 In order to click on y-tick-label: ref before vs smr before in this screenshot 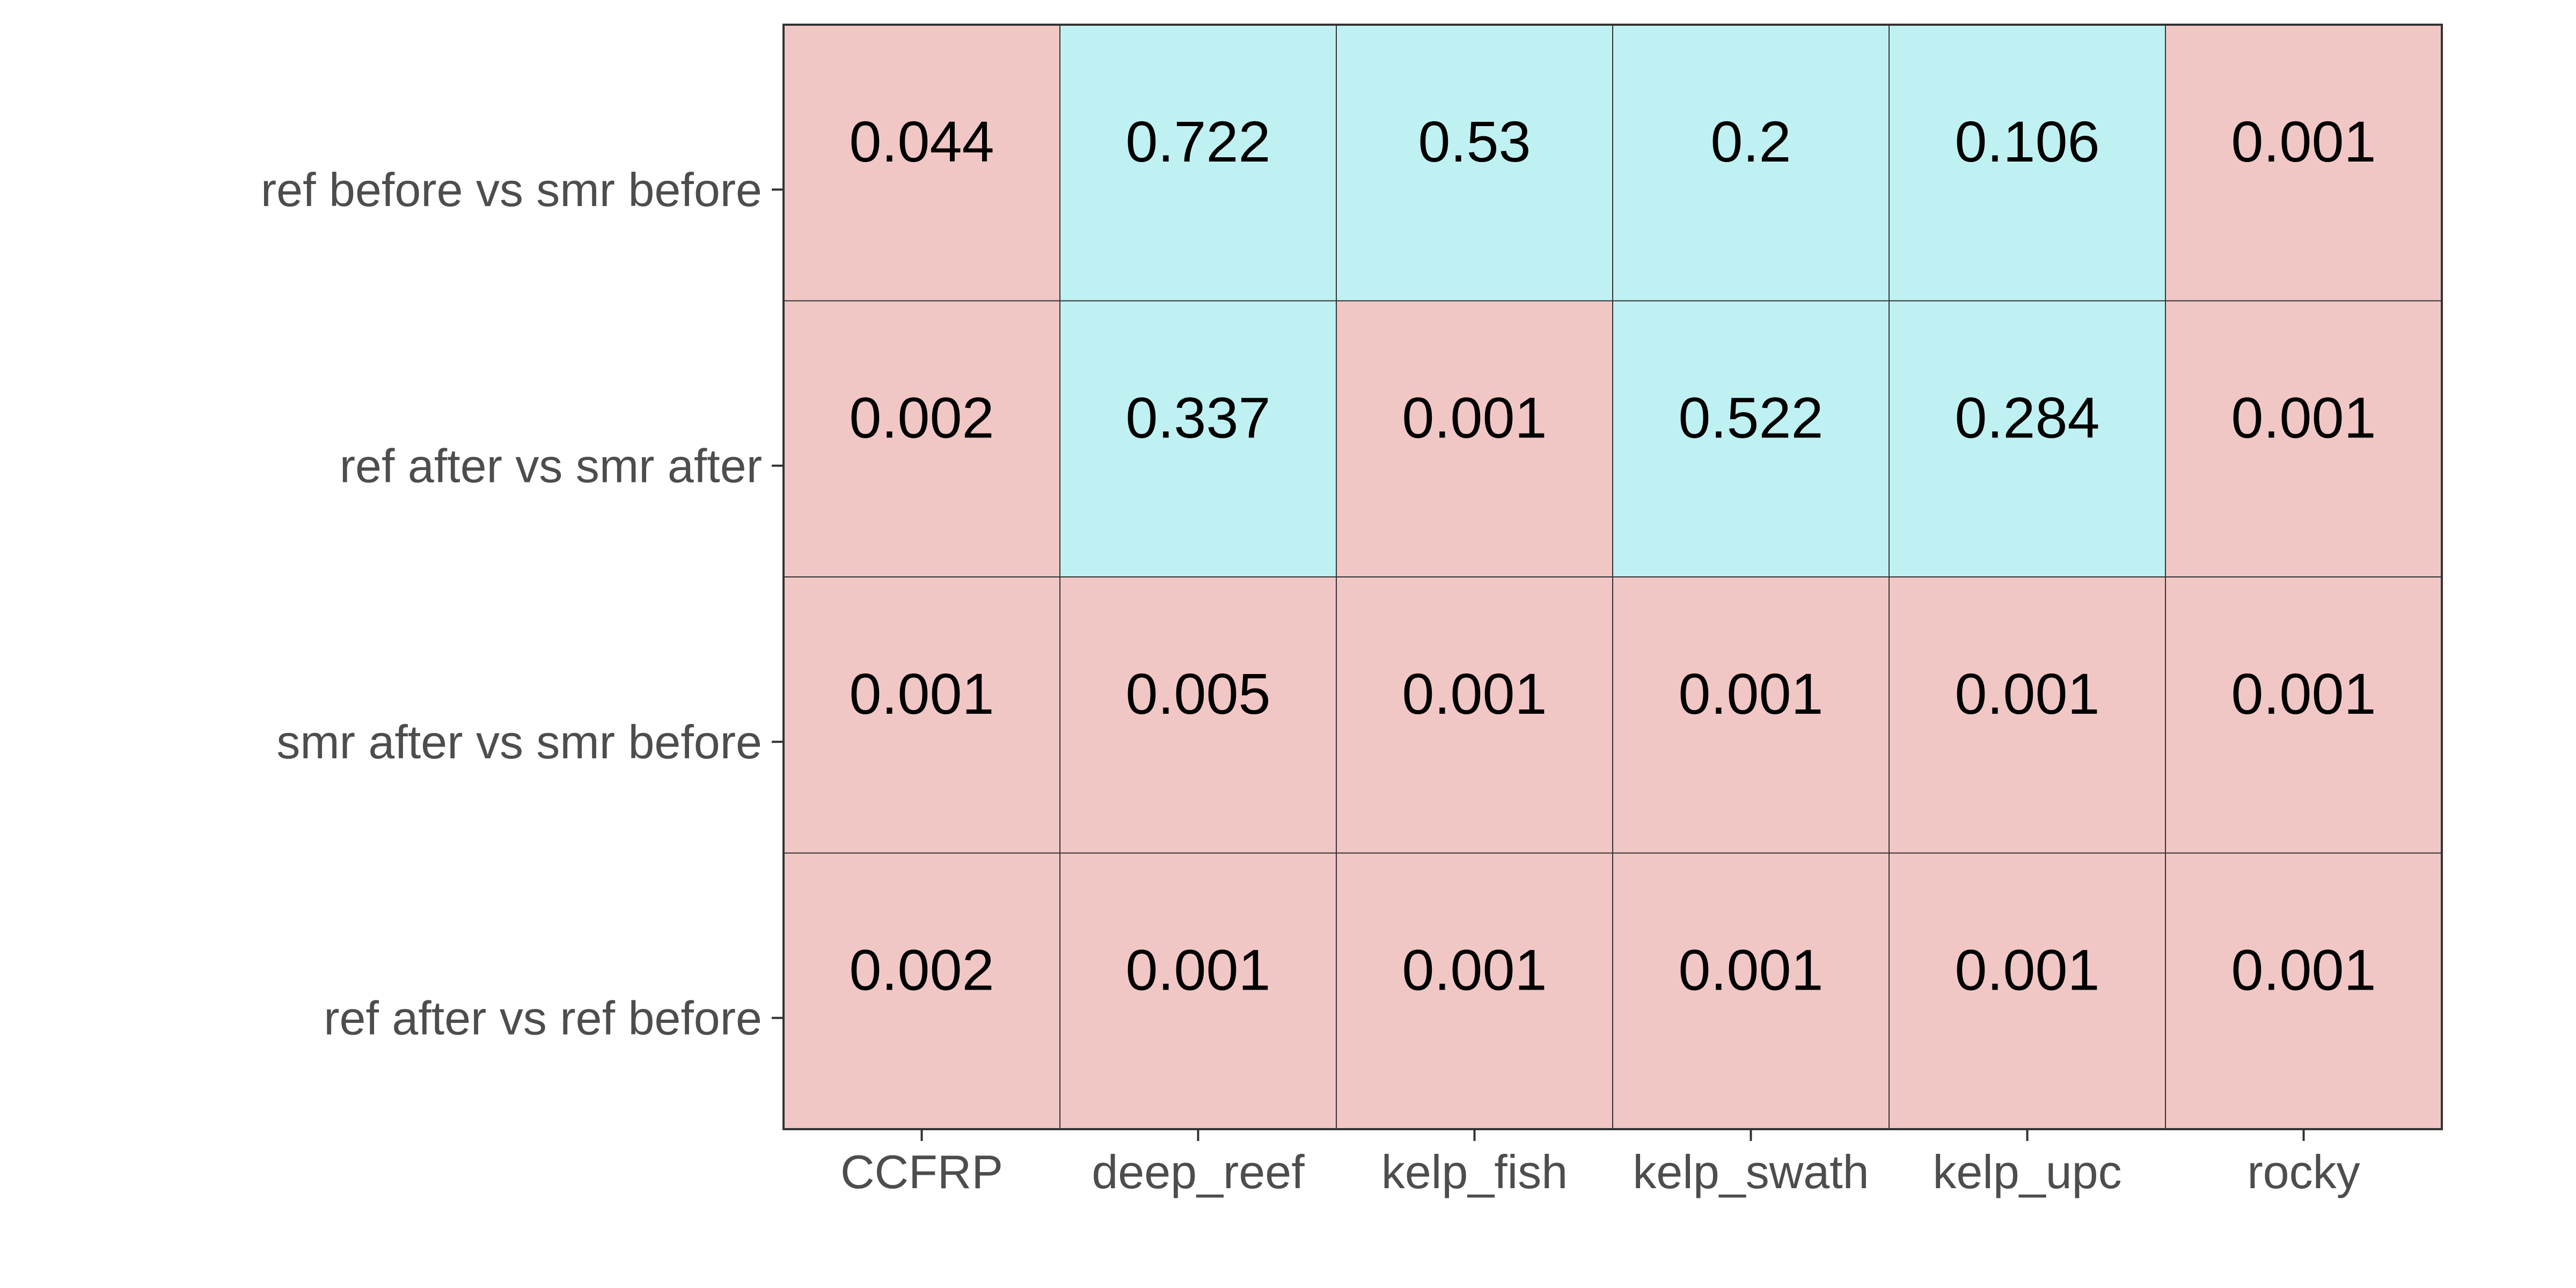, I will do `click(511, 189)`.